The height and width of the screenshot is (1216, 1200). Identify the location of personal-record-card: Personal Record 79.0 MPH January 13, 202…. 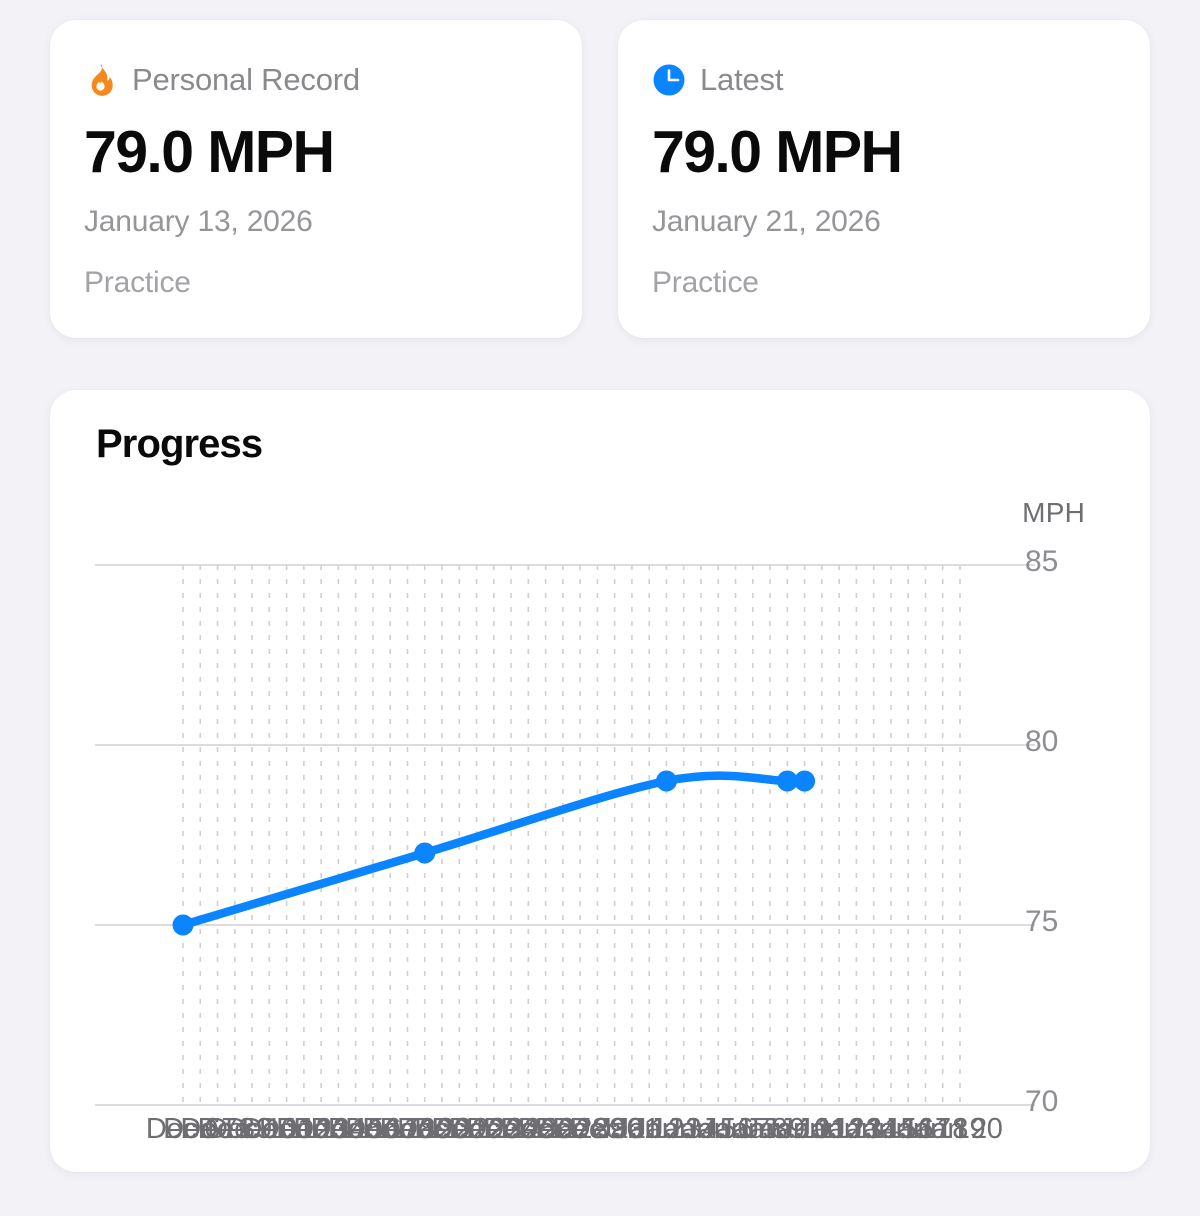
(316, 179).